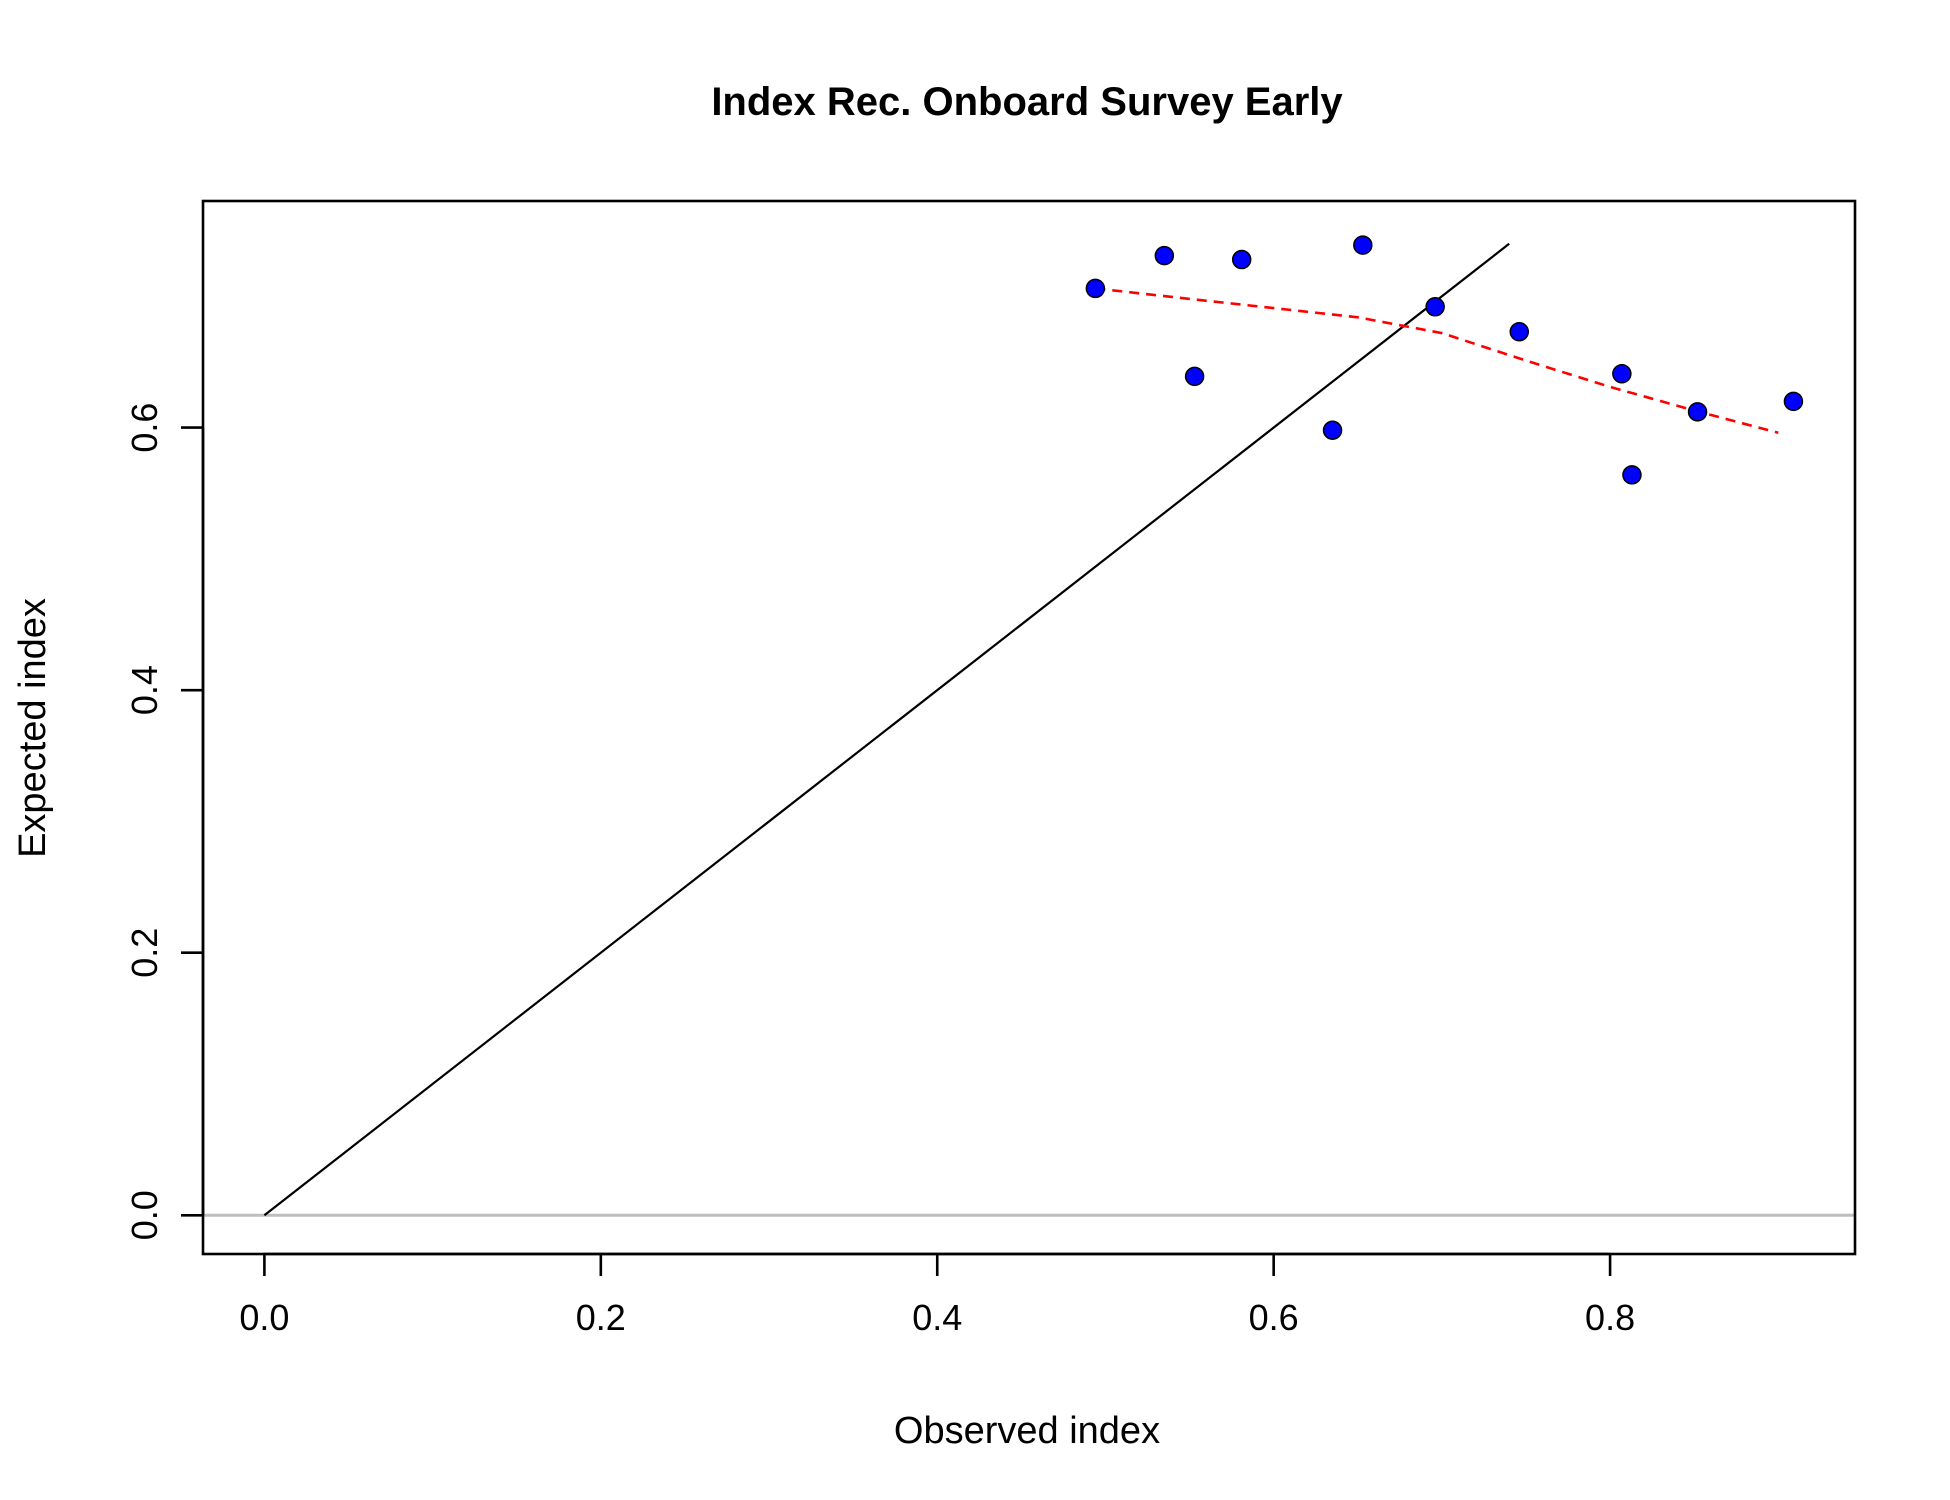 The height and width of the screenshot is (1500, 1950). What do you see at coordinates (144, 953) in the screenshot?
I see `y-tick-label: 0.2` at bounding box center [144, 953].